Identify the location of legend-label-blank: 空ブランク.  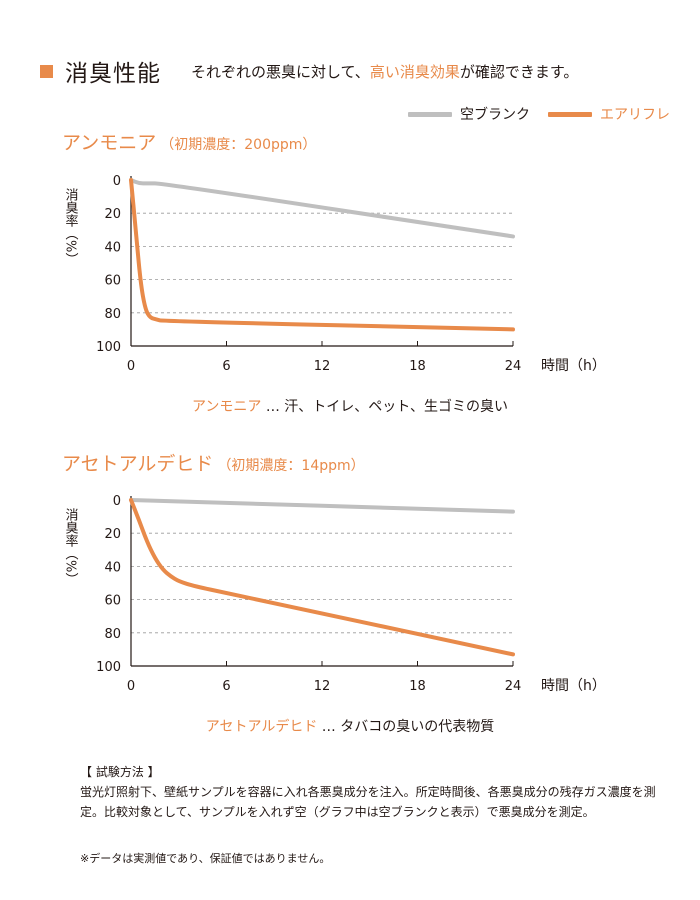
(495, 115).